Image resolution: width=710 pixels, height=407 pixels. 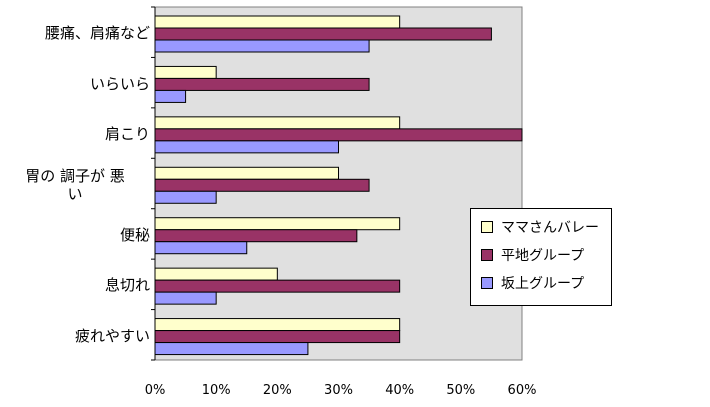 I want to click on legend-item-heichi-group: 平地グループ, so click(x=532, y=256).